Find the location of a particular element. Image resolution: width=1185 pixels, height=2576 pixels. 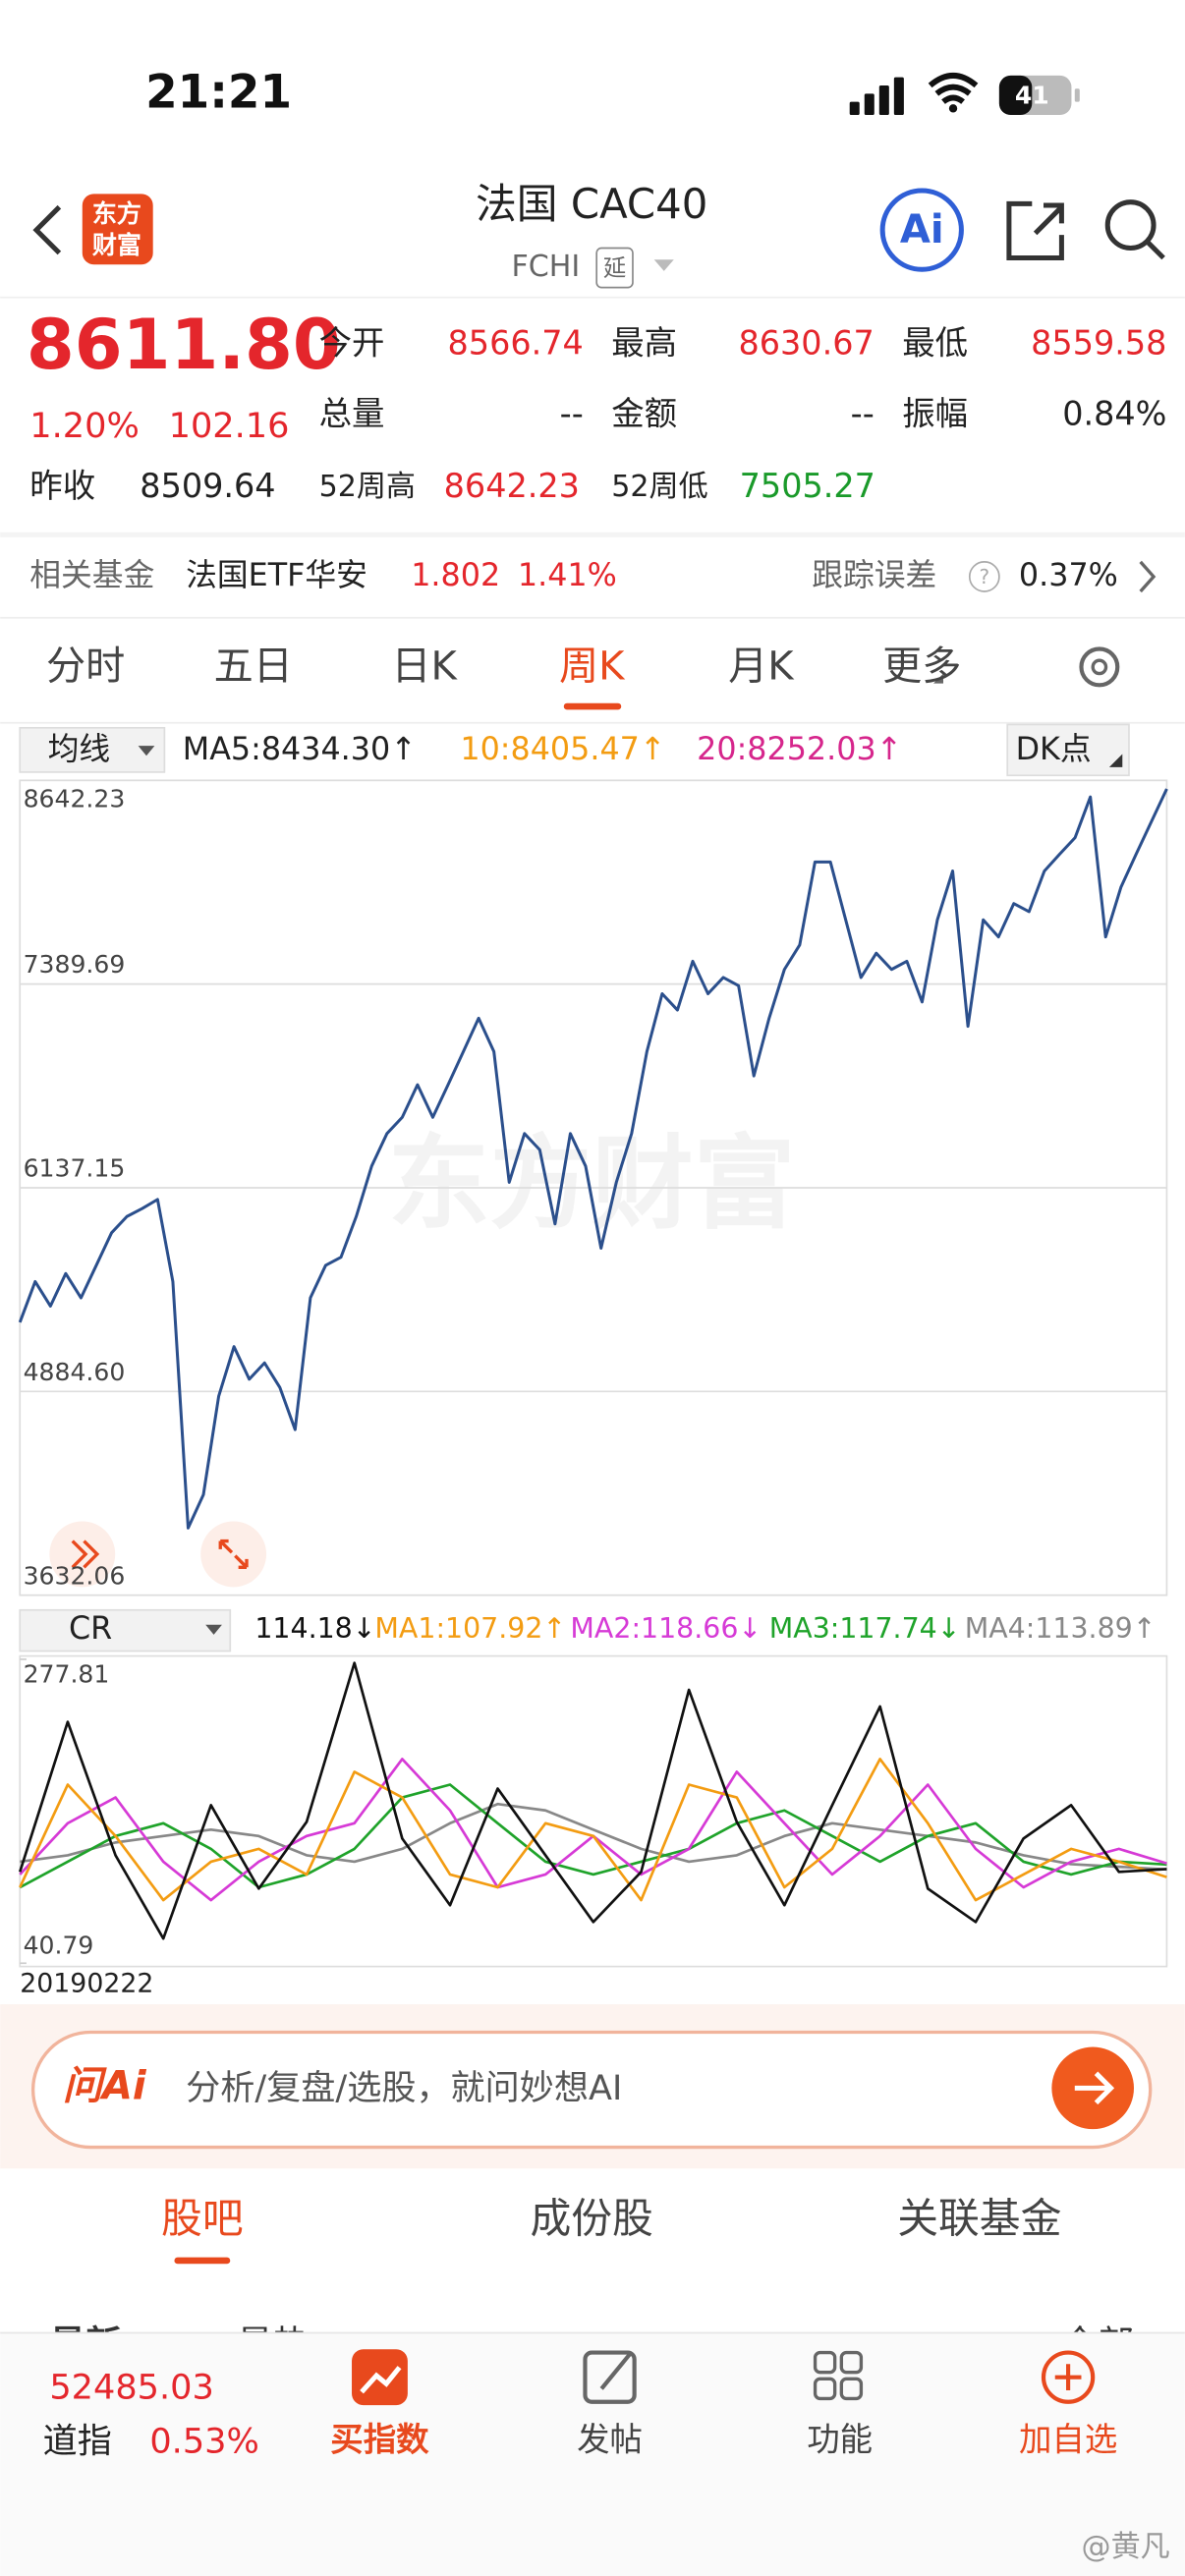

period-tab: 日K is located at coordinates (425, 667).